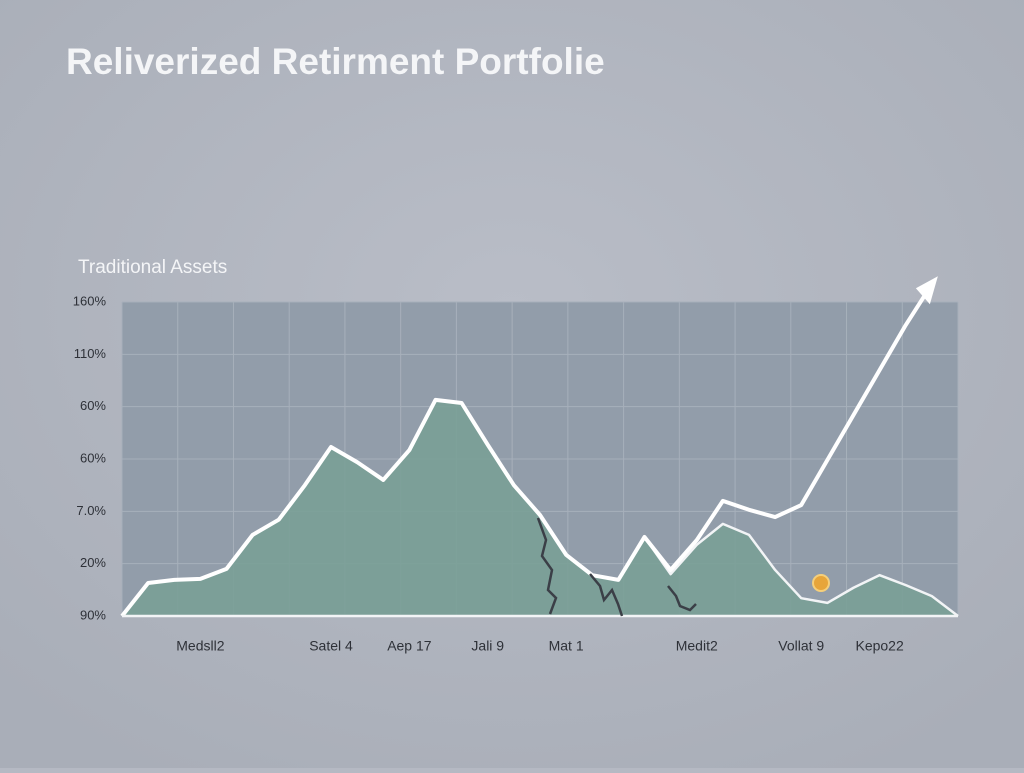 This screenshot has height=773, width=1024. I want to click on x-tick-label: Kepo22, so click(879, 646).